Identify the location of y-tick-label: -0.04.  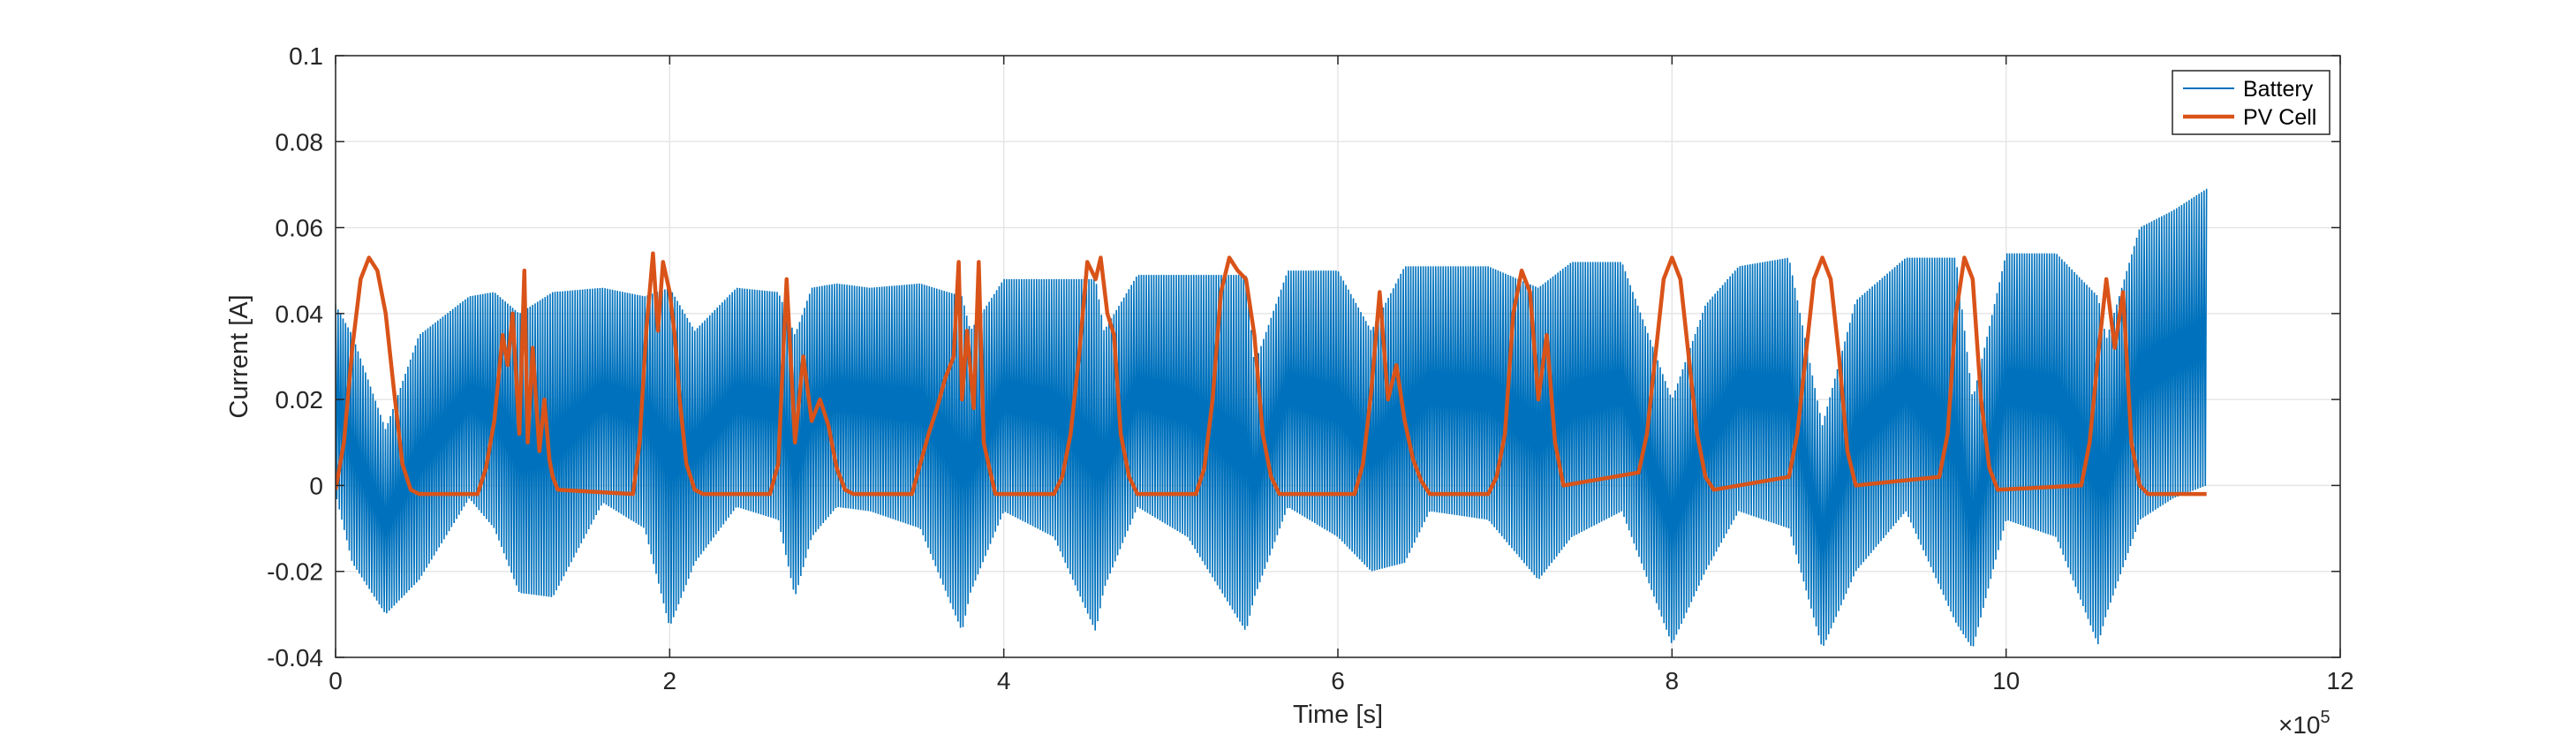
(295, 658).